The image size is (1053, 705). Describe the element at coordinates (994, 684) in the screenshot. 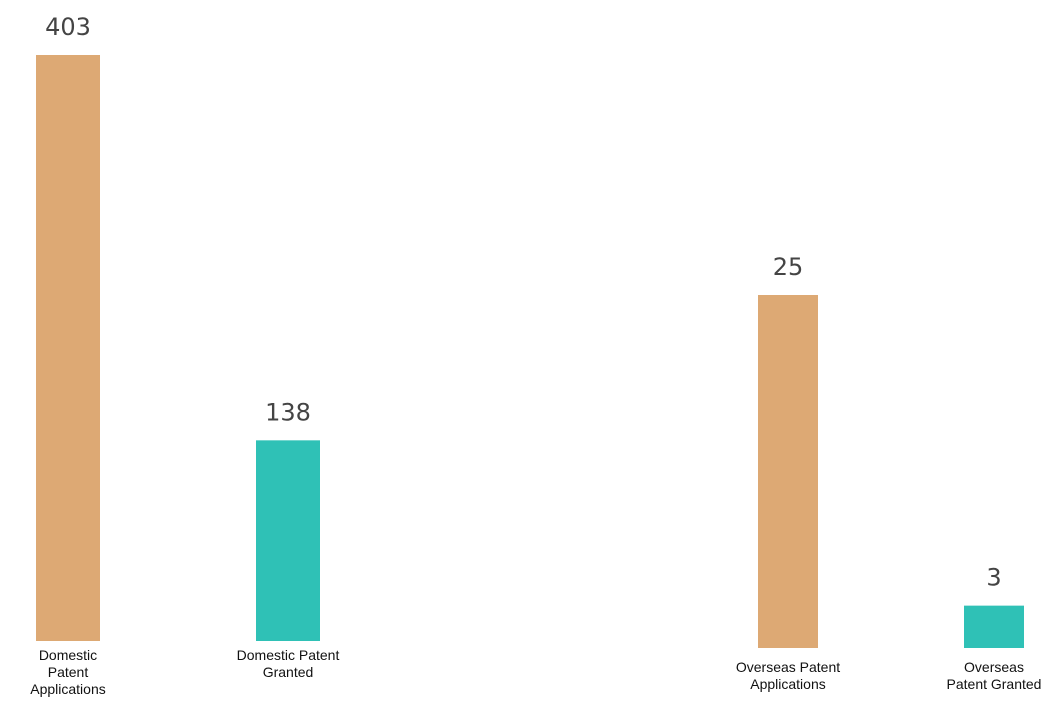

I see `category-label: Patent Granted` at that location.